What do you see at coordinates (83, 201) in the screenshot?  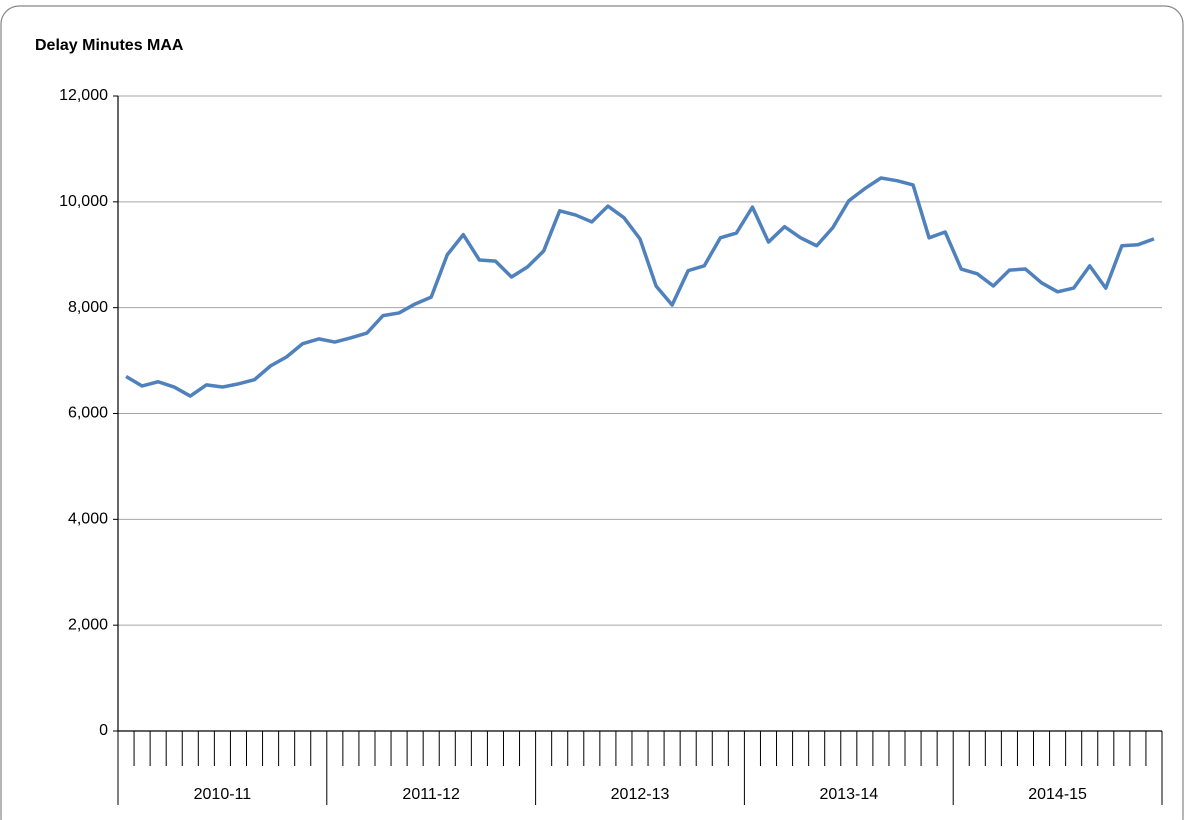 I see `y-tick-label: 10,000` at bounding box center [83, 201].